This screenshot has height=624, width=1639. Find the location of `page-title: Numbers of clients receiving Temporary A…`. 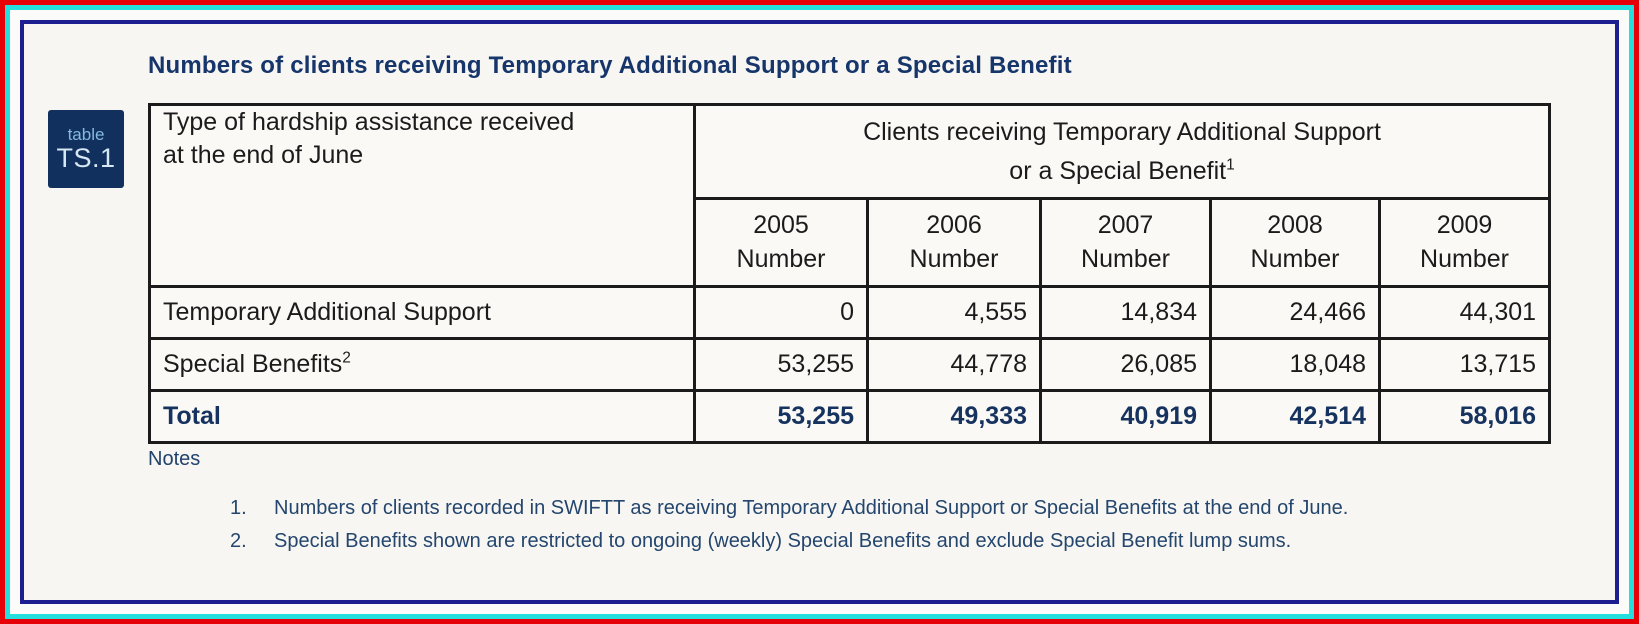

page-title: Numbers of clients receiving Temporary A… is located at coordinates (610, 65).